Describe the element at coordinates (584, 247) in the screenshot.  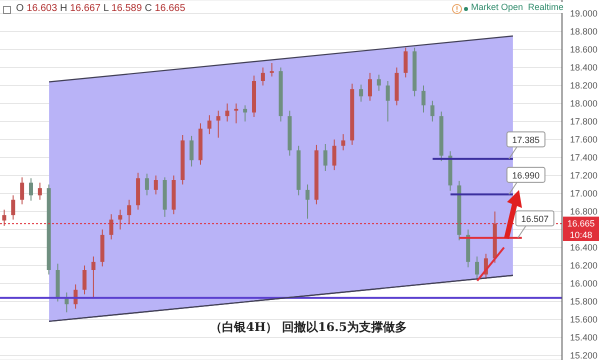
I see `y-tick-label: 16.400` at that location.